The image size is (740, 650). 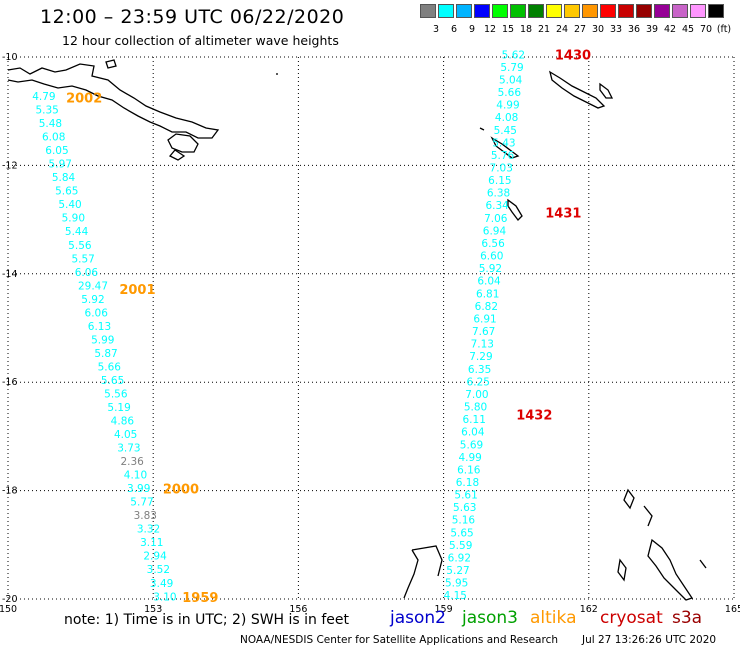 I want to click on colorbar-label: (ft), so click(x=724, y=29).